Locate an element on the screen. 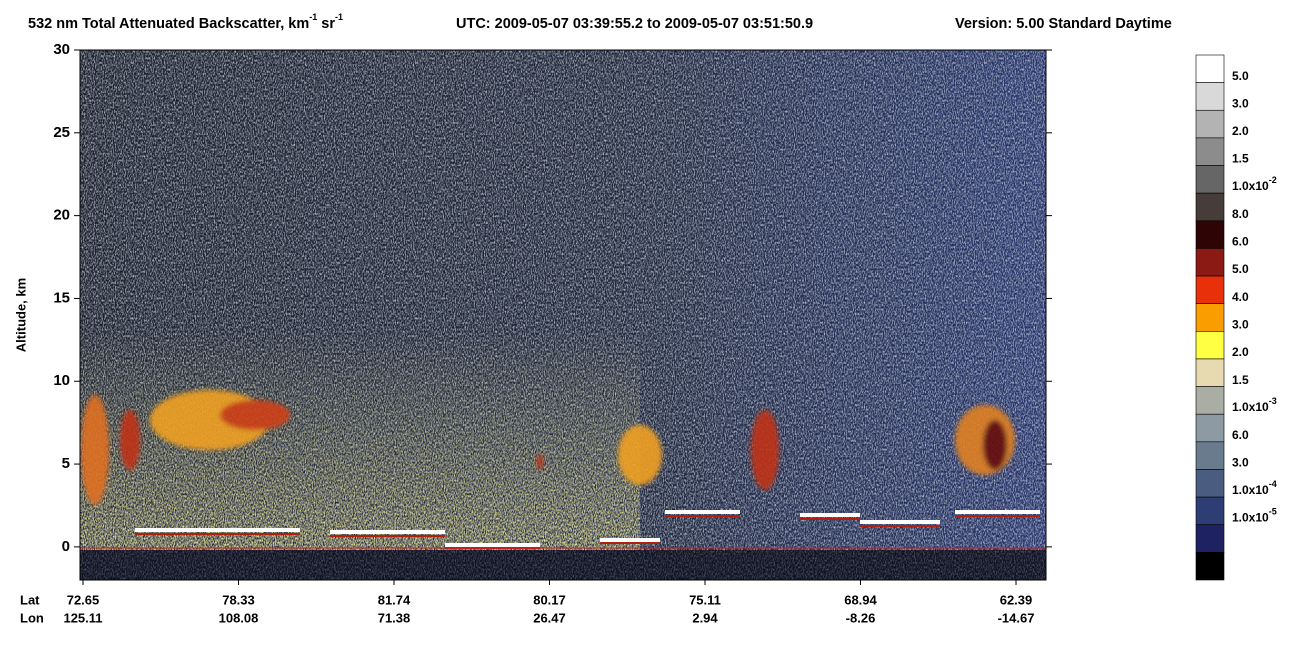 The width and height of the screenshot is (1300, 667). x-tick-label: 2.94 is located at coordinates (705, 617).